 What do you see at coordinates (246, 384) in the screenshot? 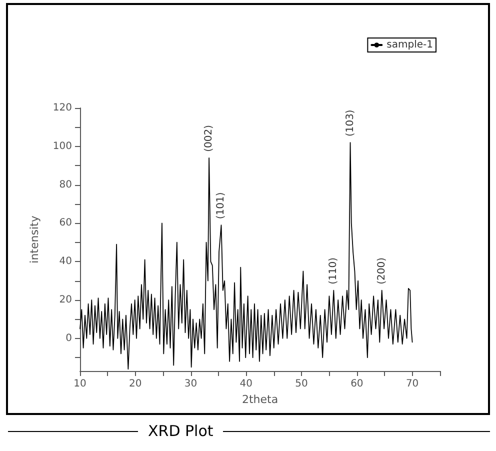
I see `x-tick-label: 40` at bounding box center [246, 384].